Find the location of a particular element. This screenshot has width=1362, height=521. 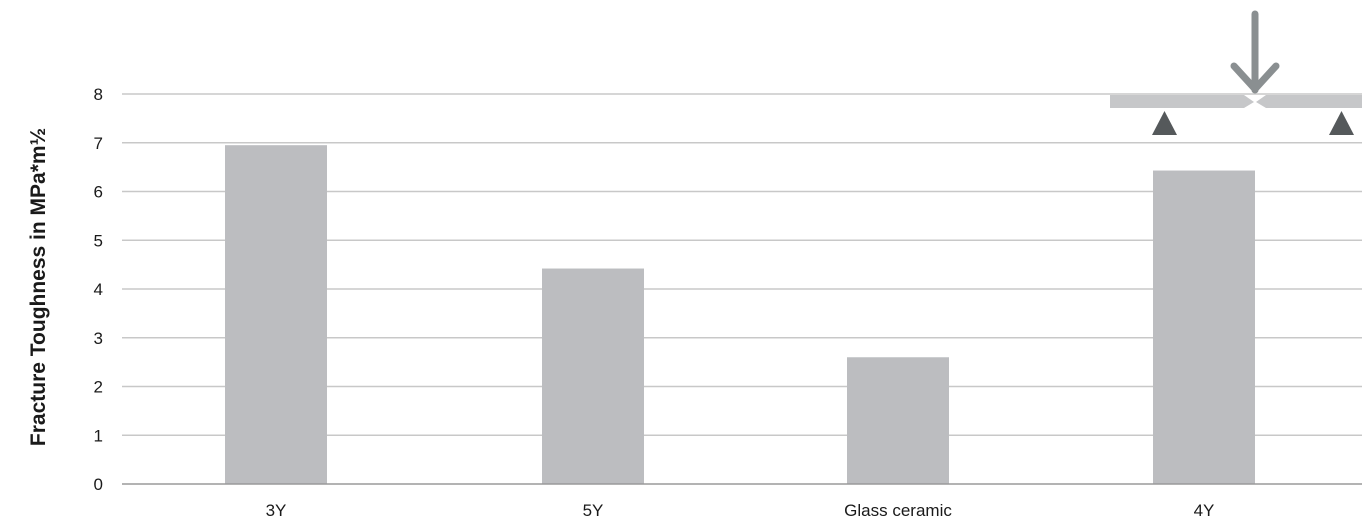

y-tick-label-3: 3 is located at coordinates (98, 338).